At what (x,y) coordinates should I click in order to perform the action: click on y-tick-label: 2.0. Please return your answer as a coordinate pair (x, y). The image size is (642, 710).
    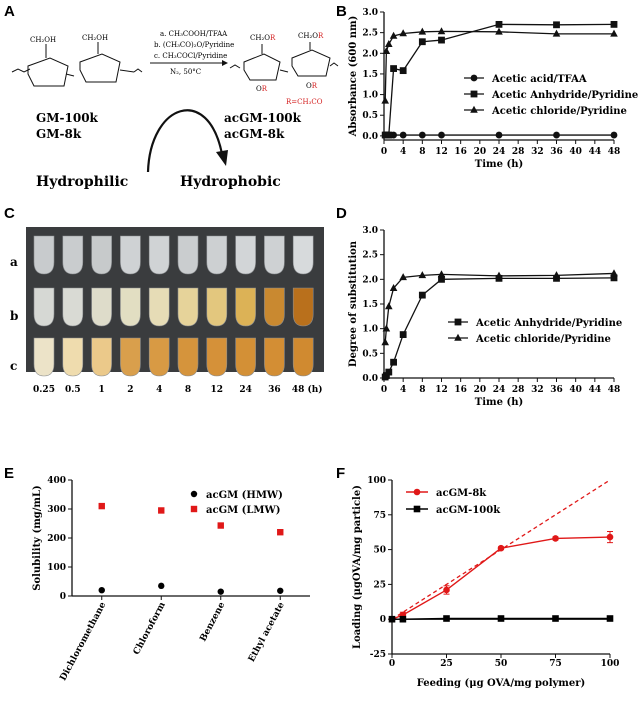
    Looking at the image, I should click on (370, 54).